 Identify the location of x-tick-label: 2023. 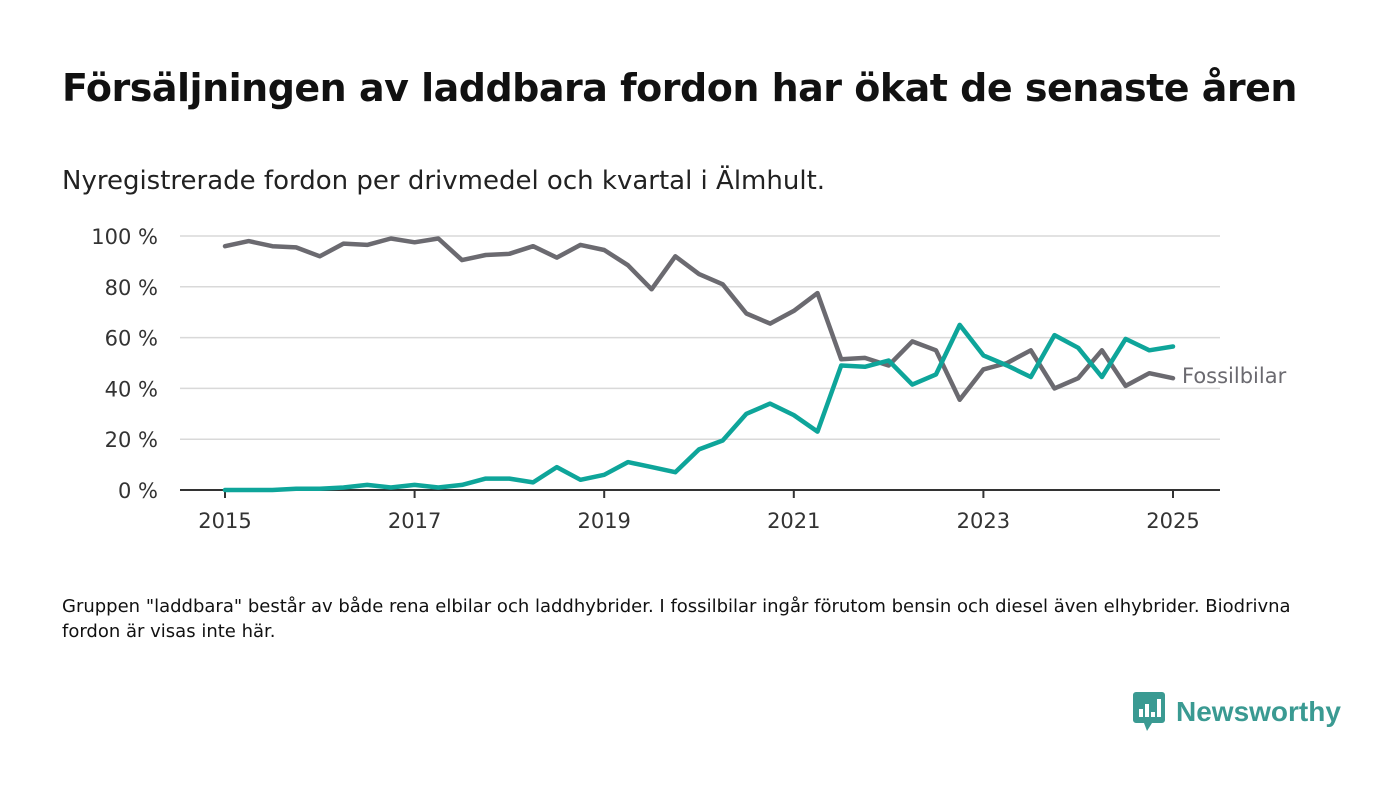
(983, 521).